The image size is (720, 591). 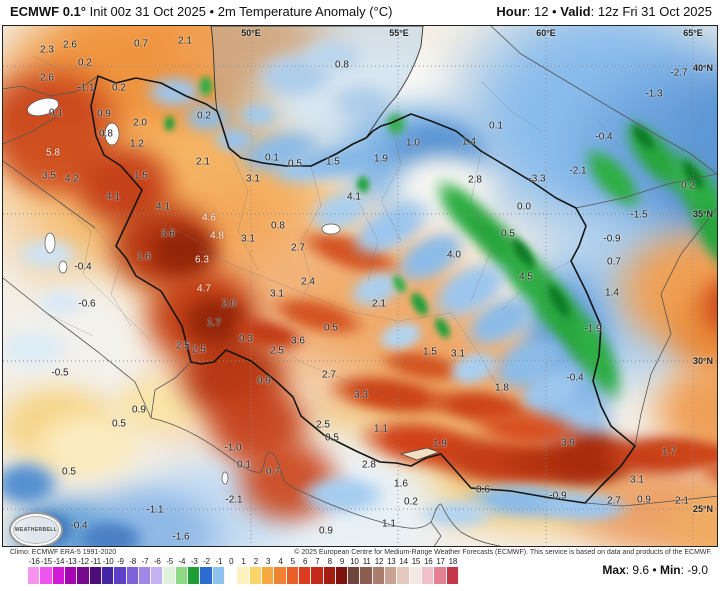 What do you see at coordinates (575, 11) in the screenshot?
I see `valid-label: Valid` at bounding box center [575, 11].